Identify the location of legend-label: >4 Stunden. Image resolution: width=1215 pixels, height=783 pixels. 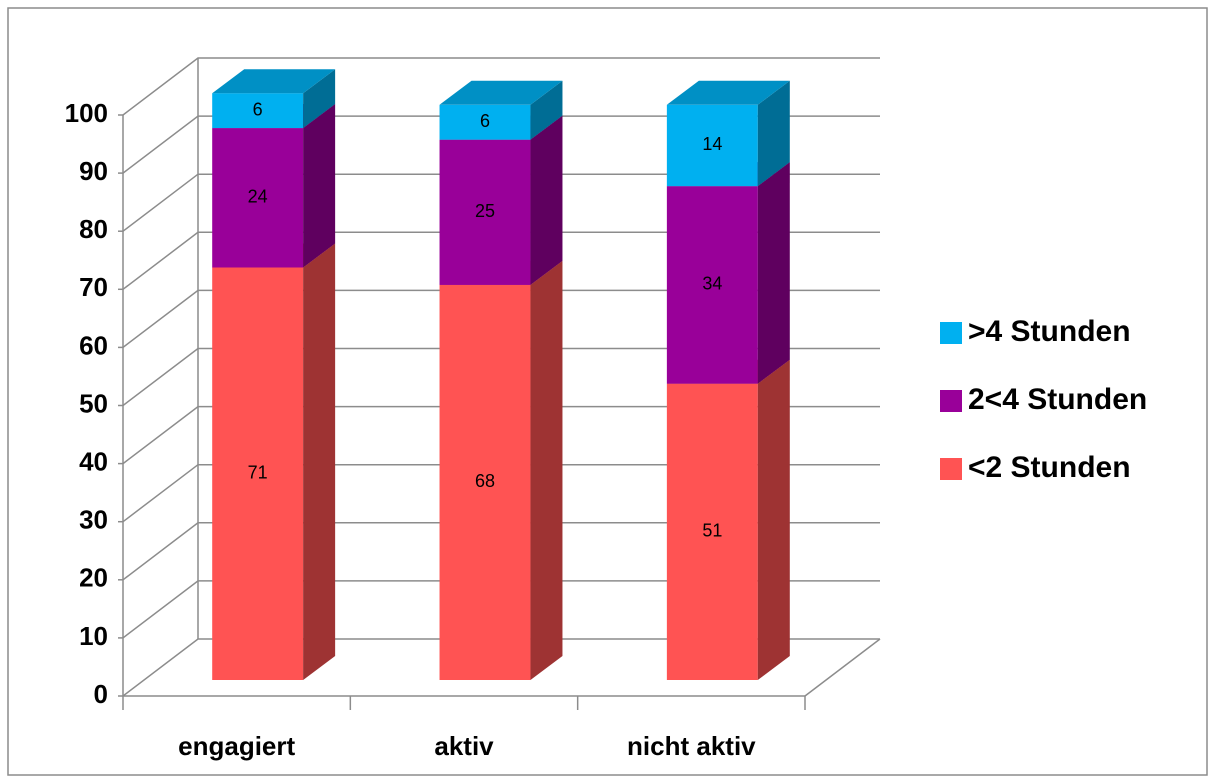
(1049, 331).